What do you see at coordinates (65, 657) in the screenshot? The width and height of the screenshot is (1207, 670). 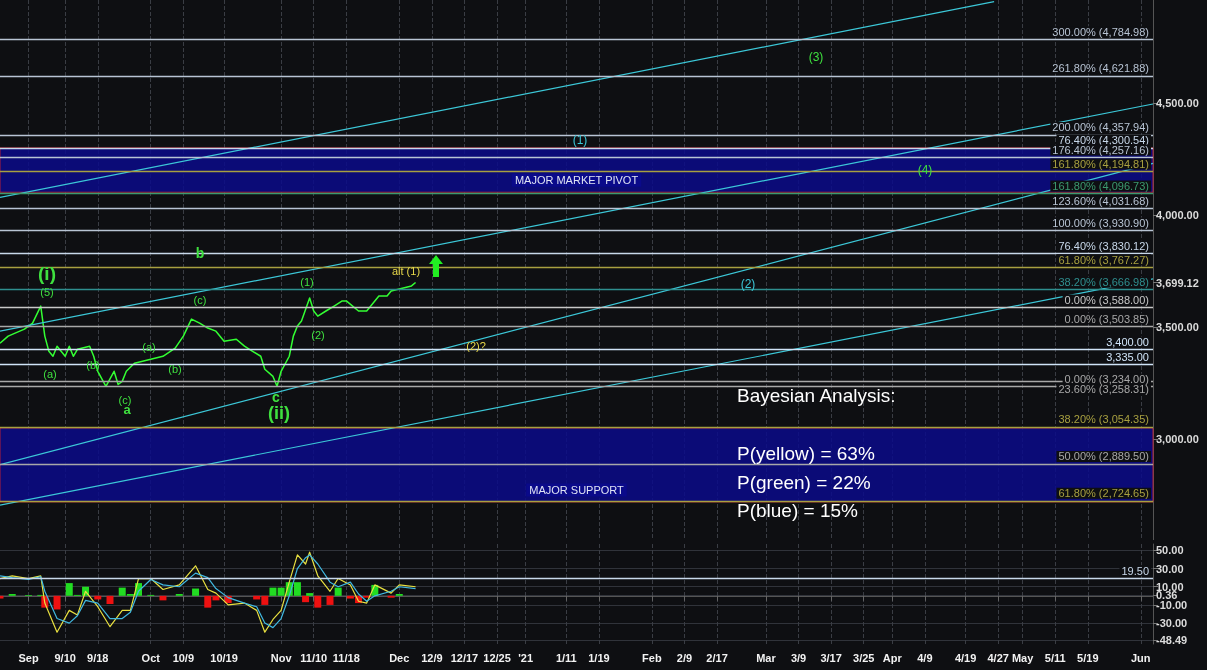 I see `x-tick-label: 9/10` at bounding box center [65, 657].